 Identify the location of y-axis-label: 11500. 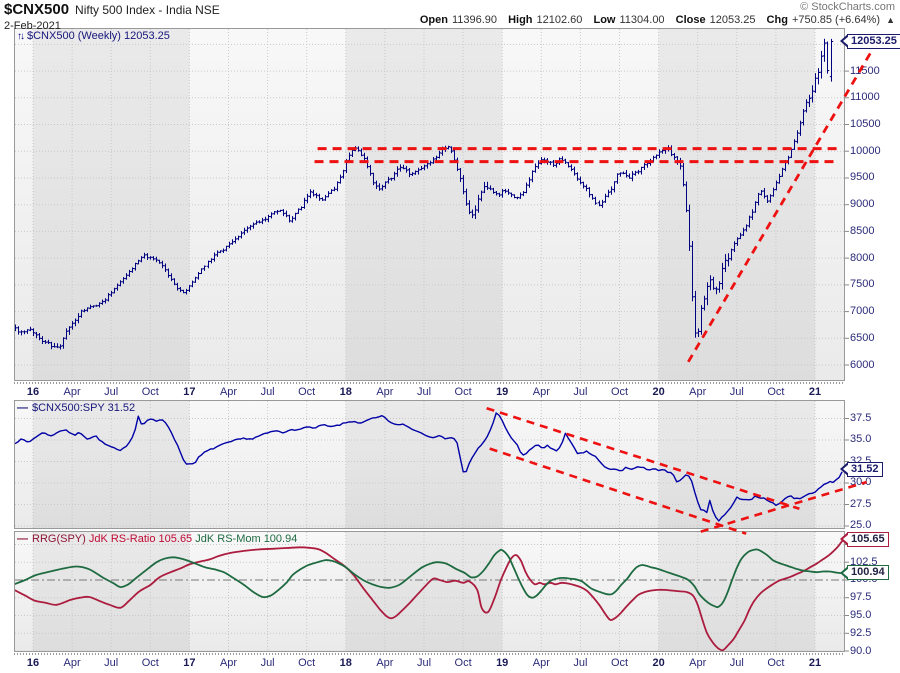
(865, 70).